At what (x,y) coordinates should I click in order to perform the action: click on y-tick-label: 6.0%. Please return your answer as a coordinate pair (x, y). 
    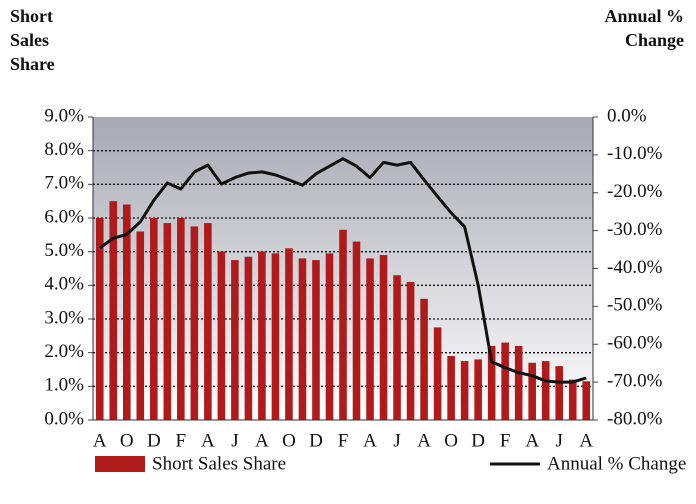
    Looking at the image, I should click on (64, 216).